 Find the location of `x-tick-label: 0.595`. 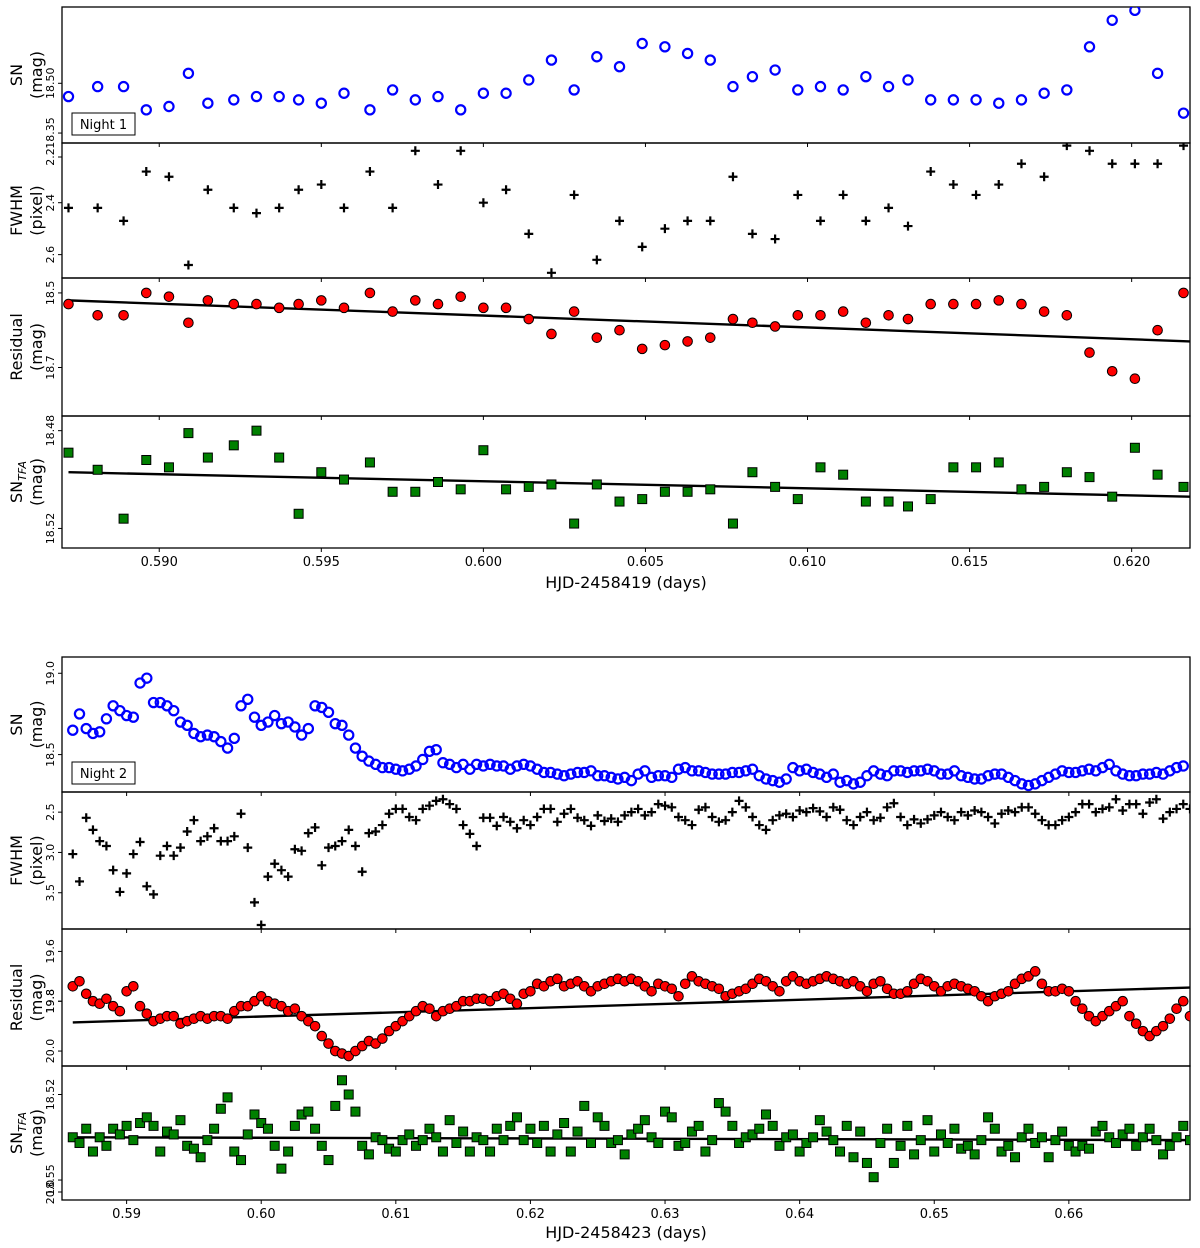

x-tick-label: 0.595 is located at coordinates (321, 562).